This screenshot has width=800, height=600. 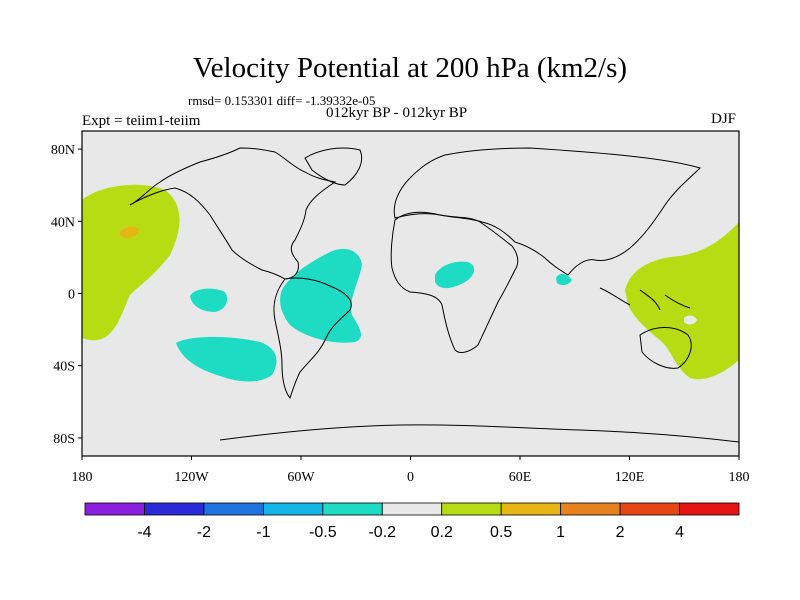 I want to click on colorbar: -4 -2 -1 -0.5 -0.2 0.2 0.5 1 2 4, so click(x=412, y=521).